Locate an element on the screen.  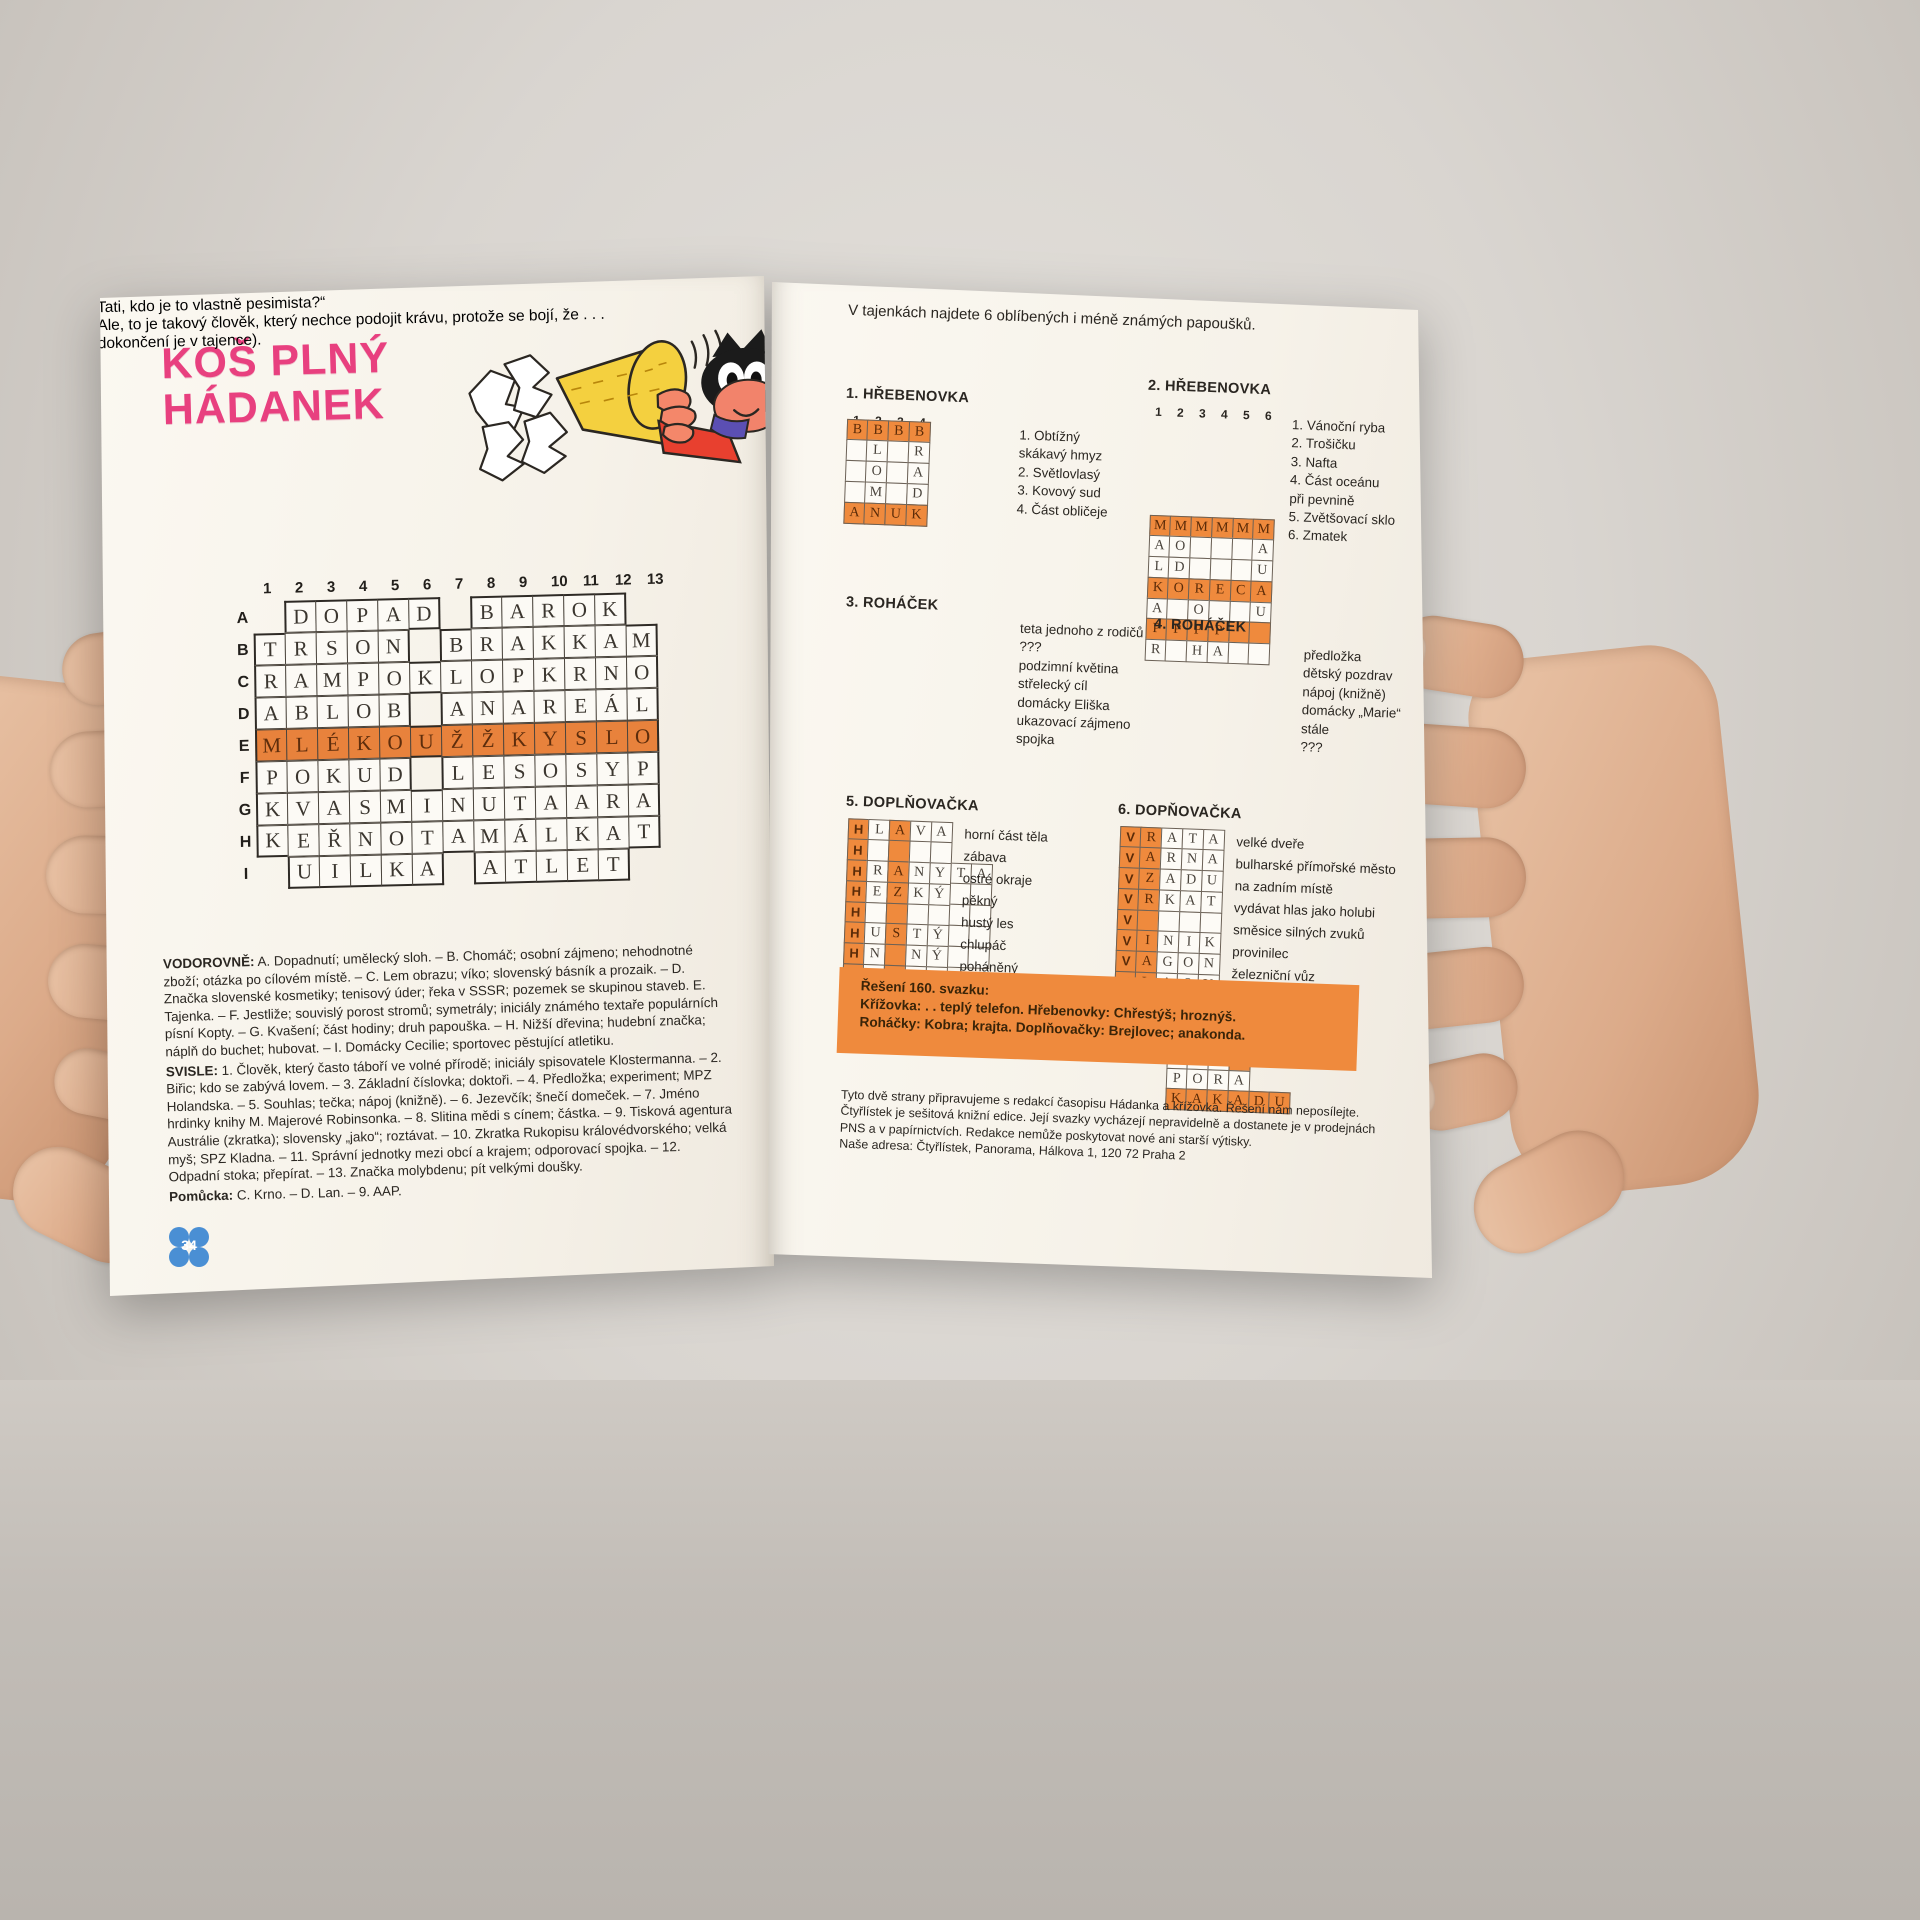
puzzle-cell: L is located at coordinates (1159, 567).